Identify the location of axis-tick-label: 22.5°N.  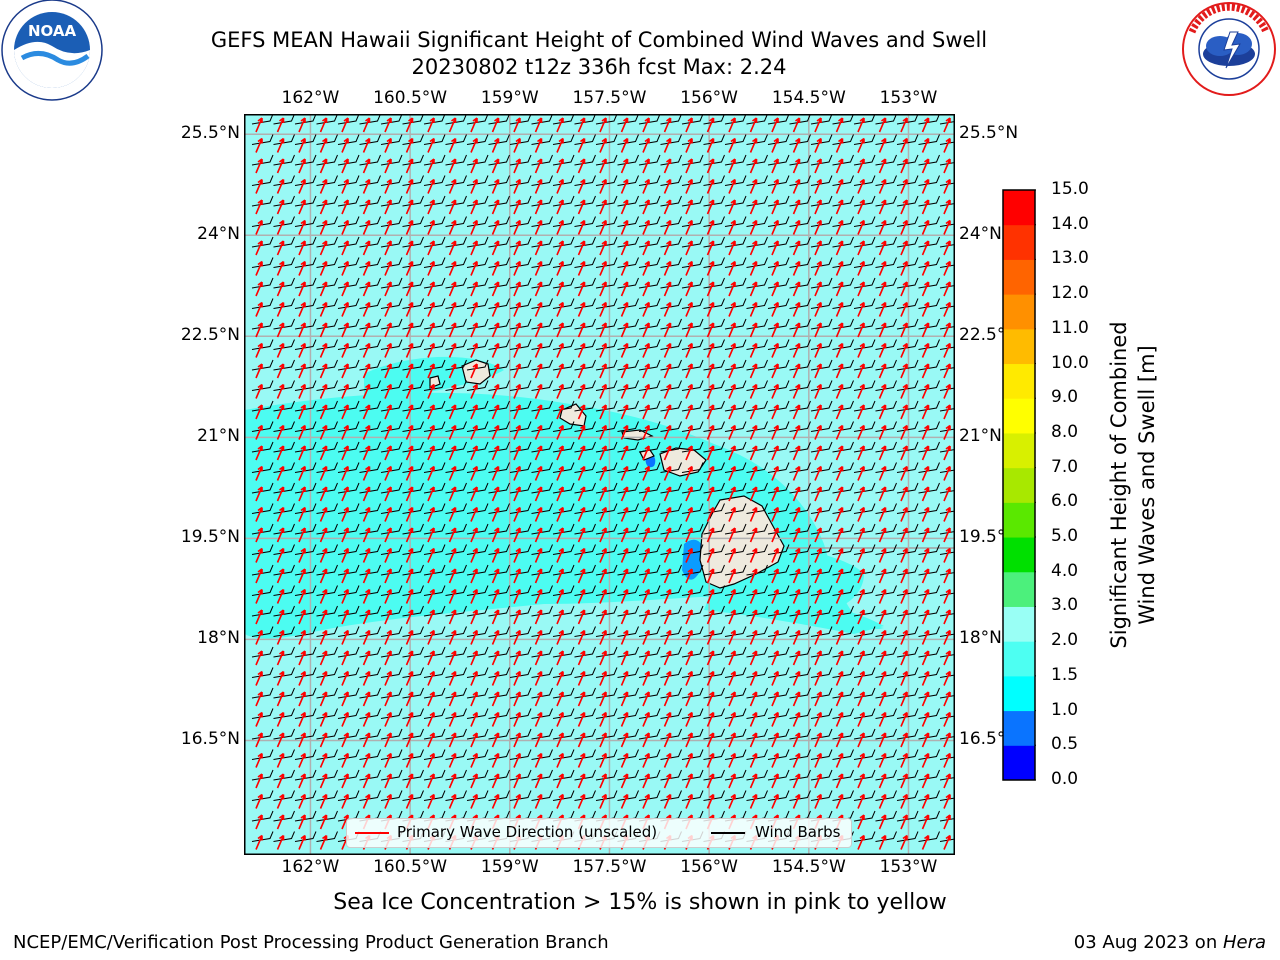
(210, 335).